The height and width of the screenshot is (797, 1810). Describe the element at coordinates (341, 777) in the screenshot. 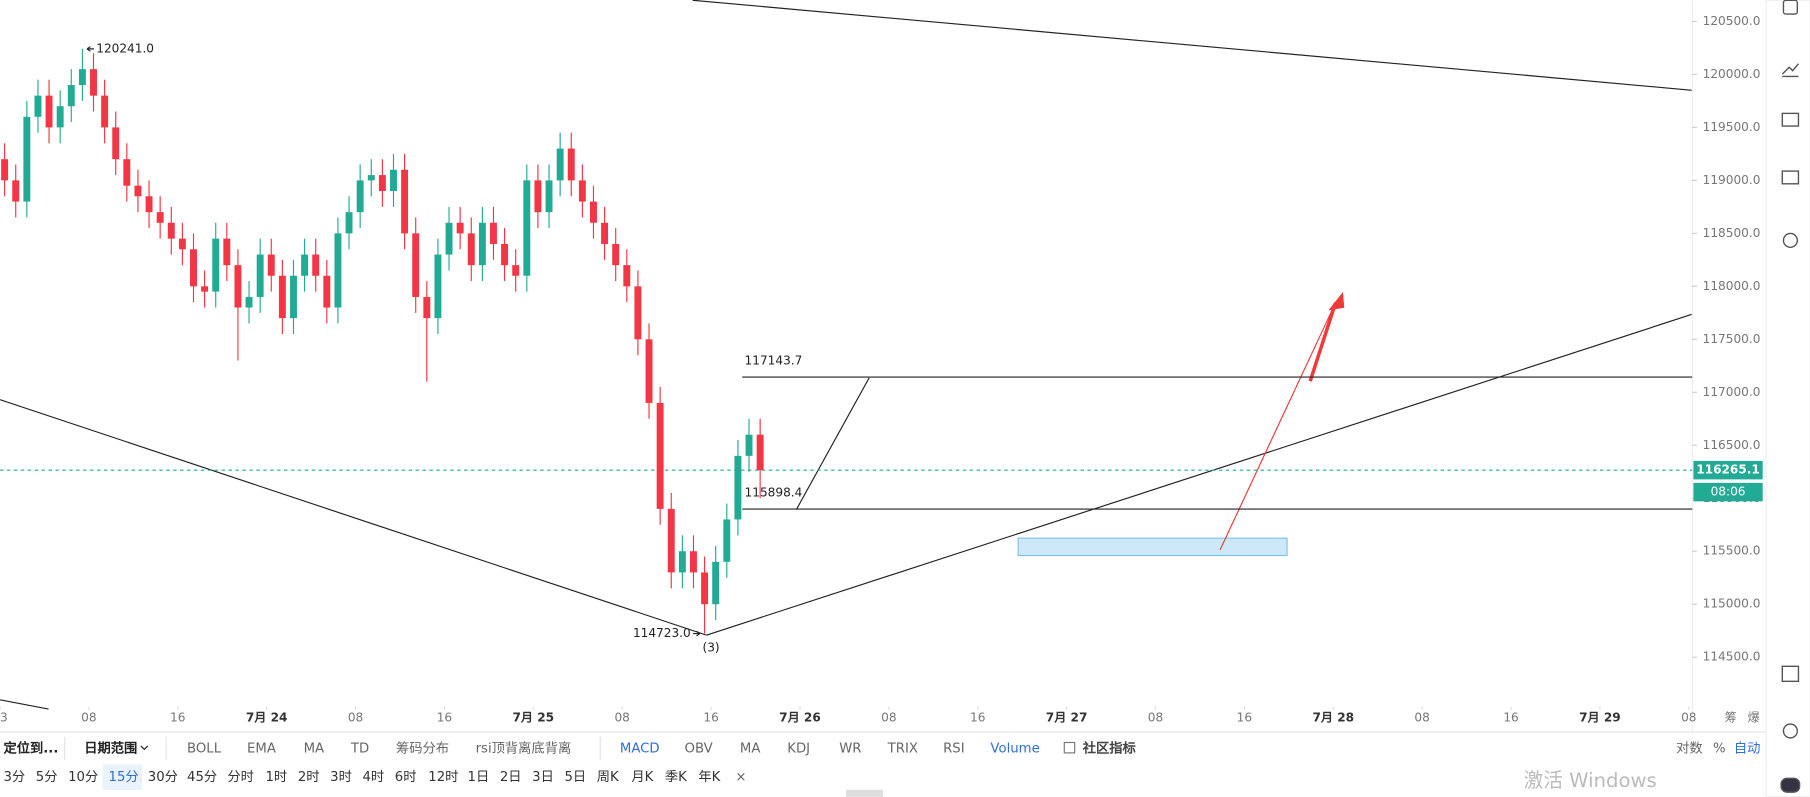

I see `interval-button: 3时` at that location.